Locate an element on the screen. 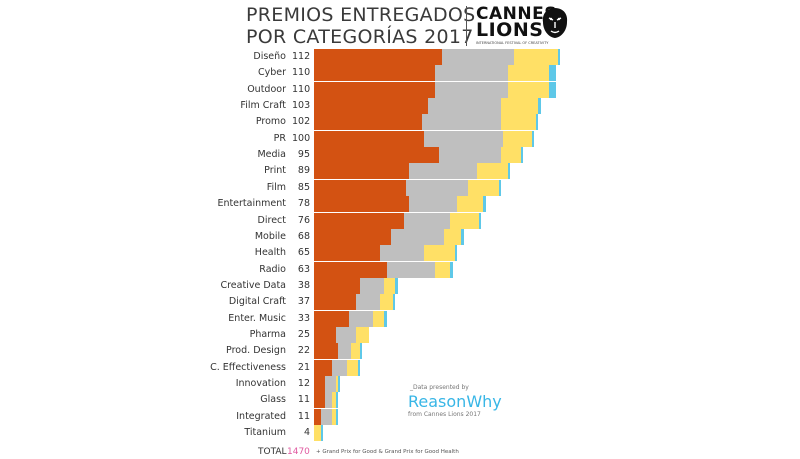  category-total: 4 is located at coordinates (306, 433).